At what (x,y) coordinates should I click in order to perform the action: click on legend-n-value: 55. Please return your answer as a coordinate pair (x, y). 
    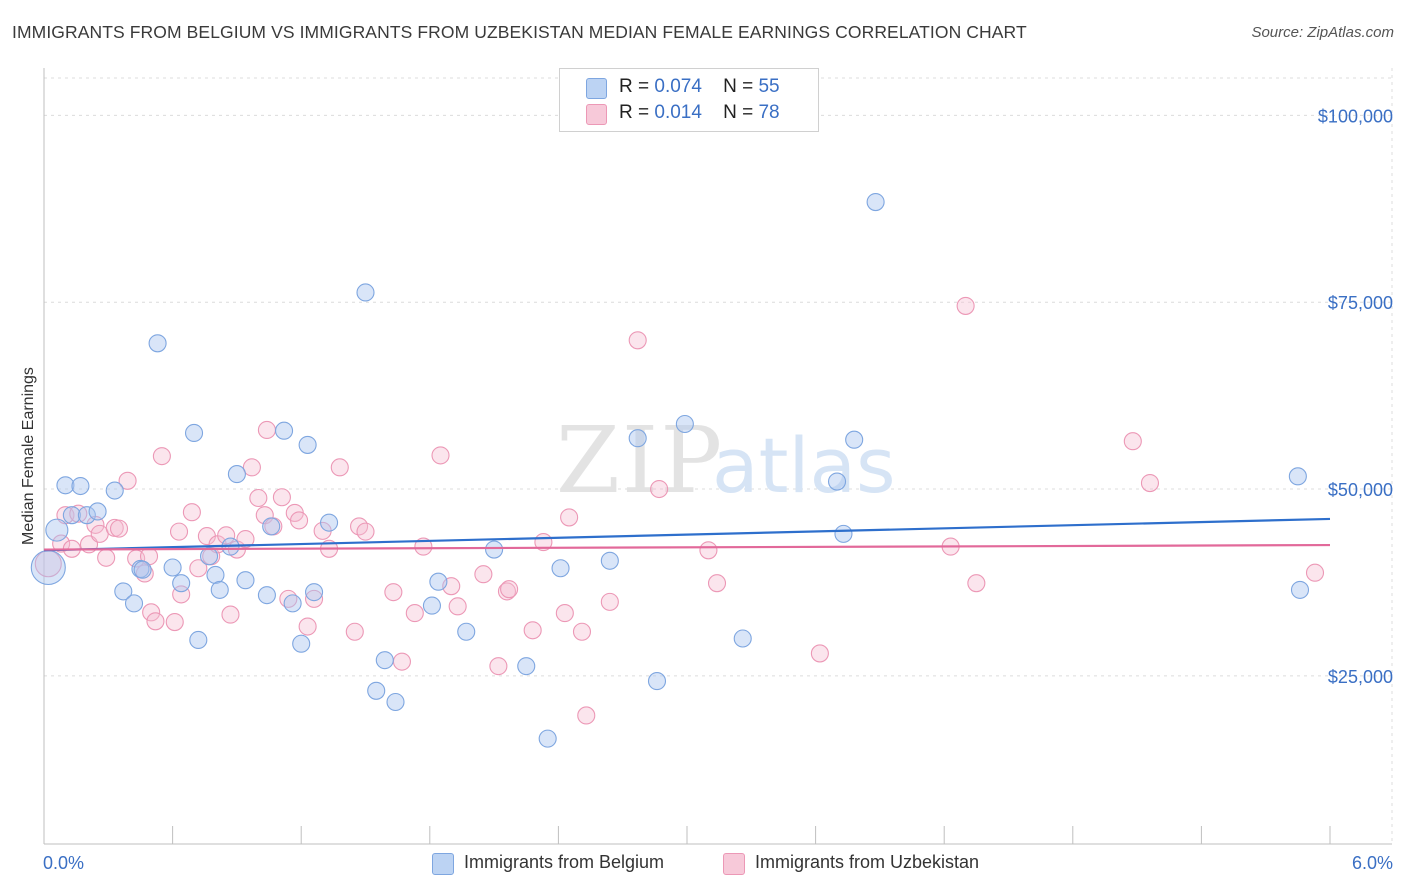
    Looking at the image, I should click on (769, 86).